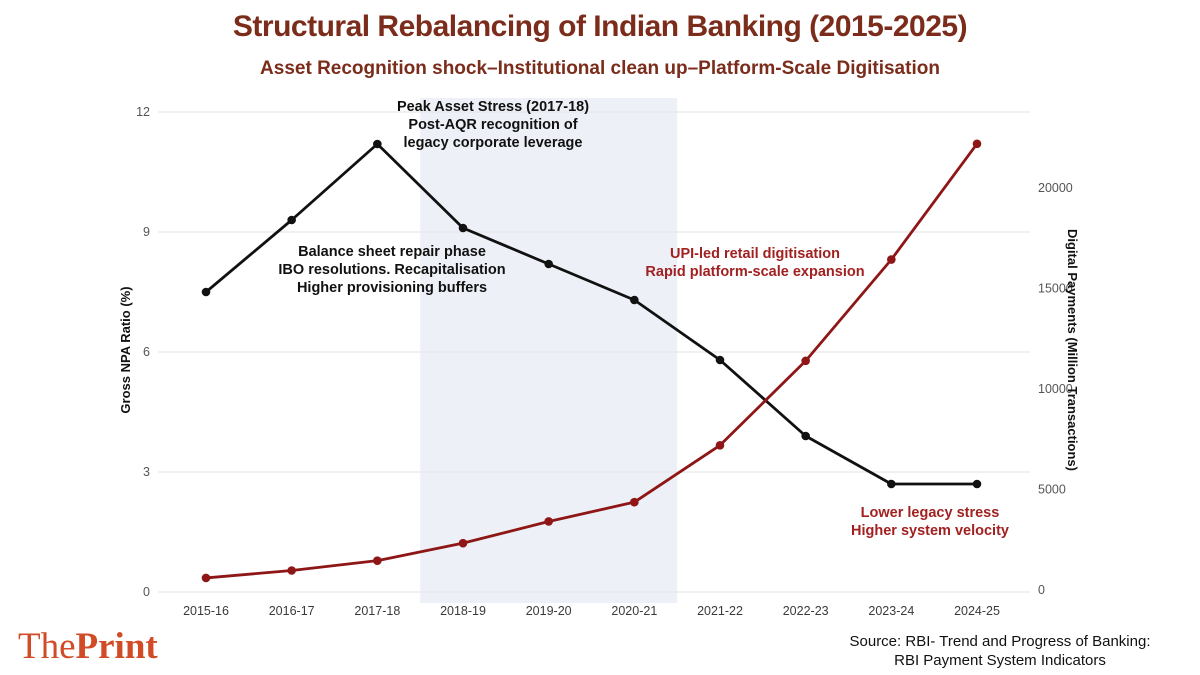 The height and width of the screenshot is (675, 1200). Describe the element at coordinates (146, 472) in the screenshot. I see `left-axis-tick-label: 3` at that location.